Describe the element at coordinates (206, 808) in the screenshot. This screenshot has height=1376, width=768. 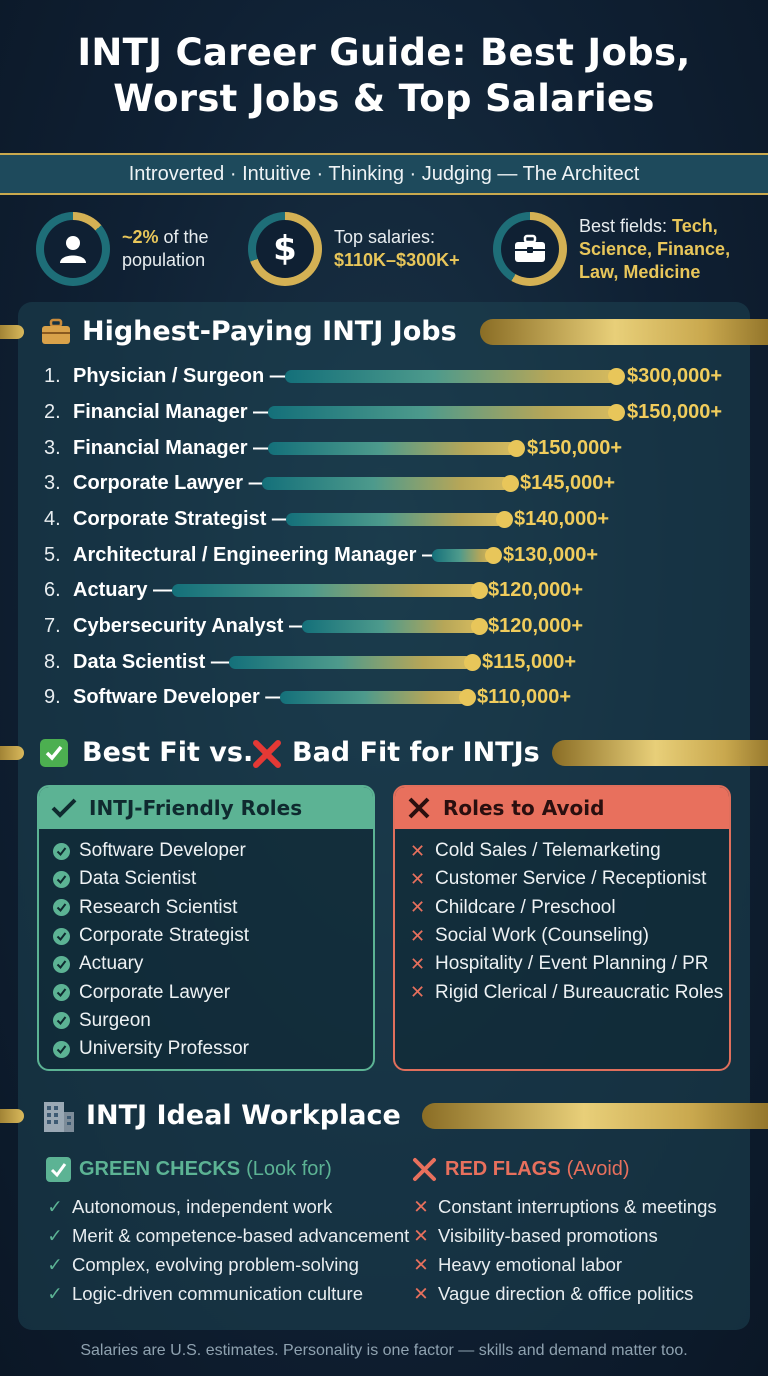
I see `friendly-roles-header: INTJ-Friendly Roles` at that location.